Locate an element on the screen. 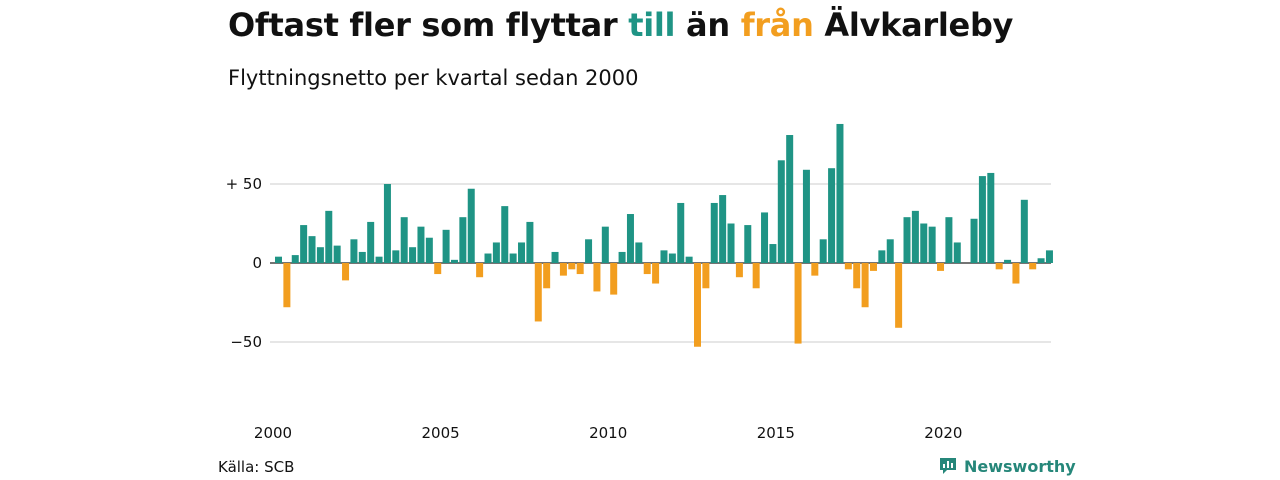  title-part1: Oftast fler som flyttar is located at coordinates (428, 25).